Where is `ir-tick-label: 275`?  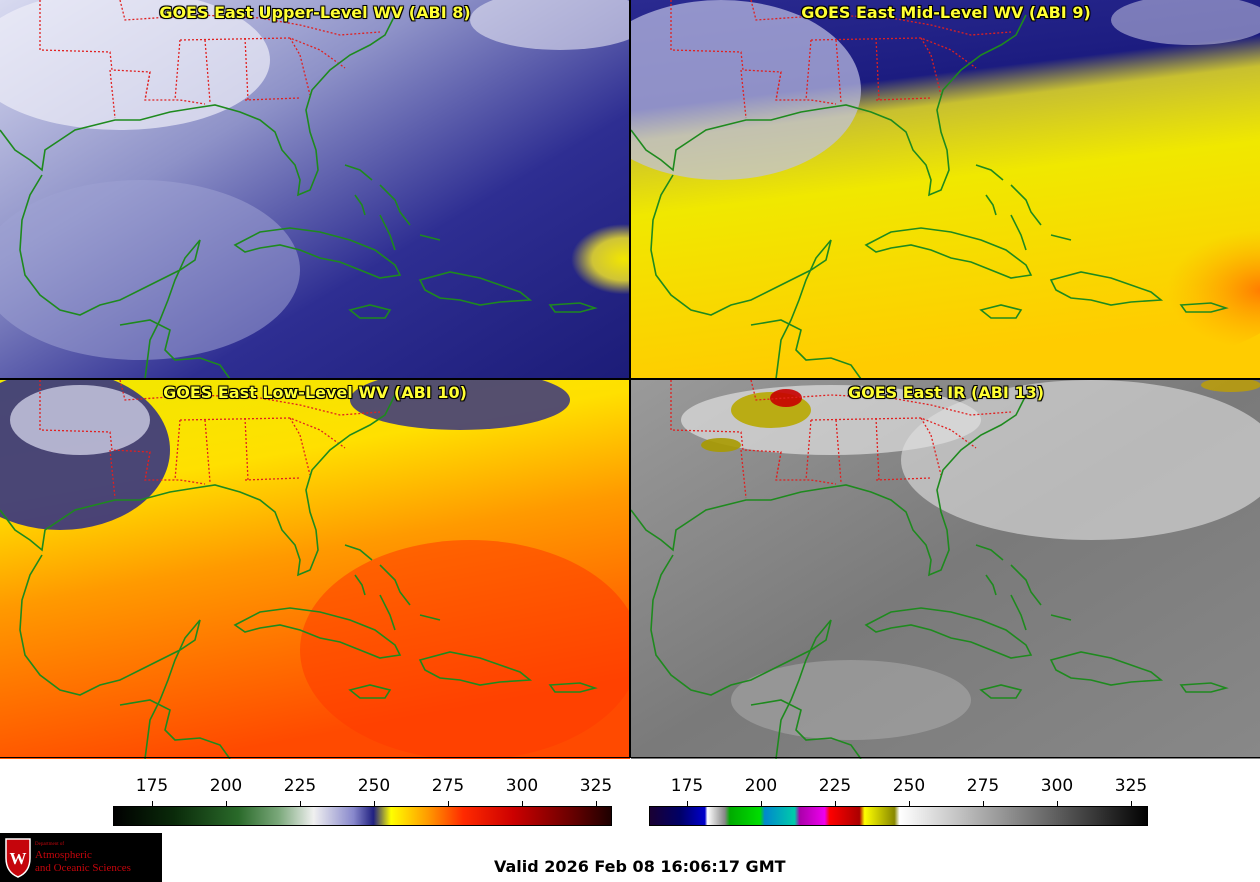 ir-tick-label: 275 is located at coordinates (983, 786).